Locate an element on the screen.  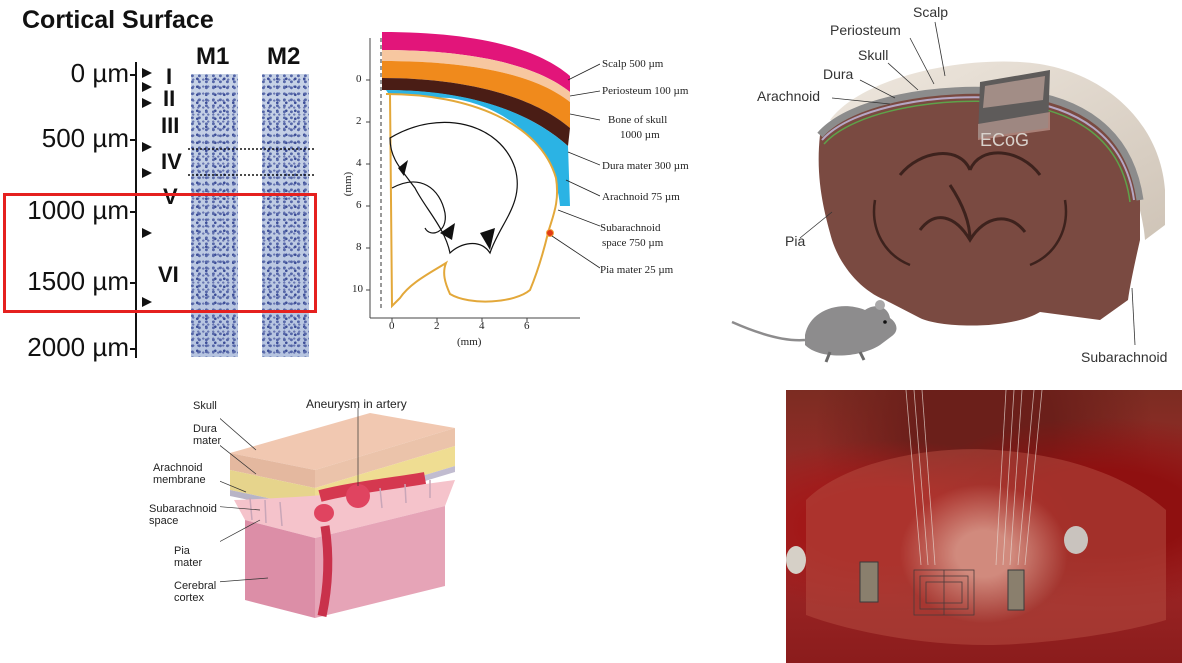
depth-axis is located at coordinates (141, 210).